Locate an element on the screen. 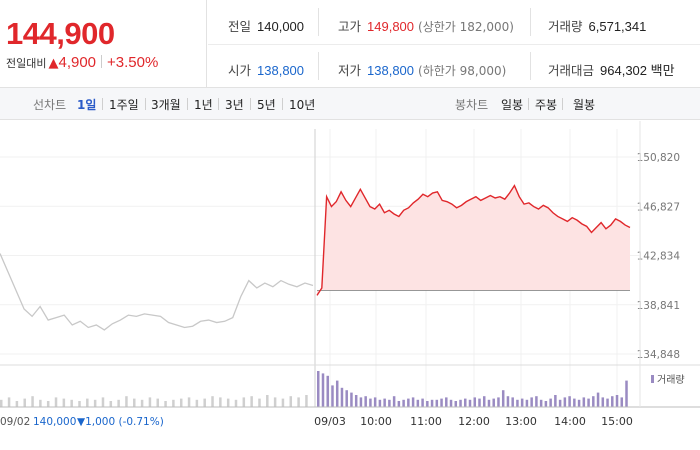 This screenshot has width=700, height=450. volume-value: 6,571,341 is located at coordinates (617, 26).